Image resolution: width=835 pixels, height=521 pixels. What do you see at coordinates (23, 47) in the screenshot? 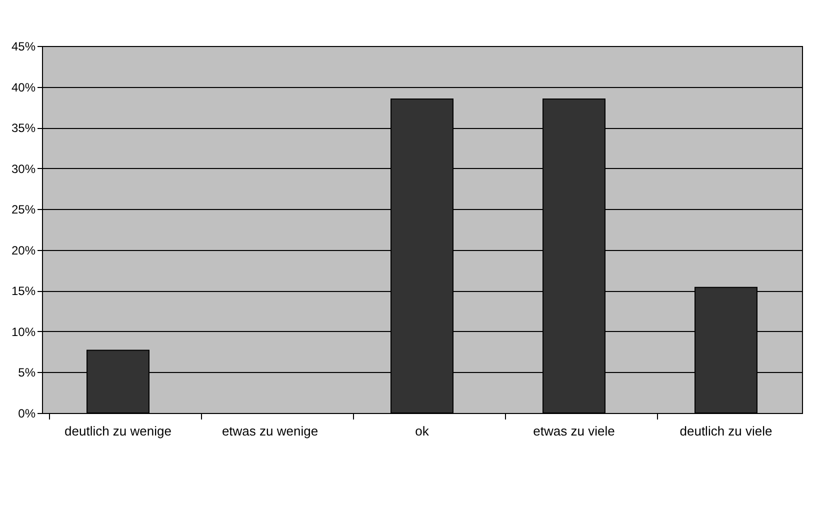
I see `y-tick-label: 45%` at bounding box center [23, 47].